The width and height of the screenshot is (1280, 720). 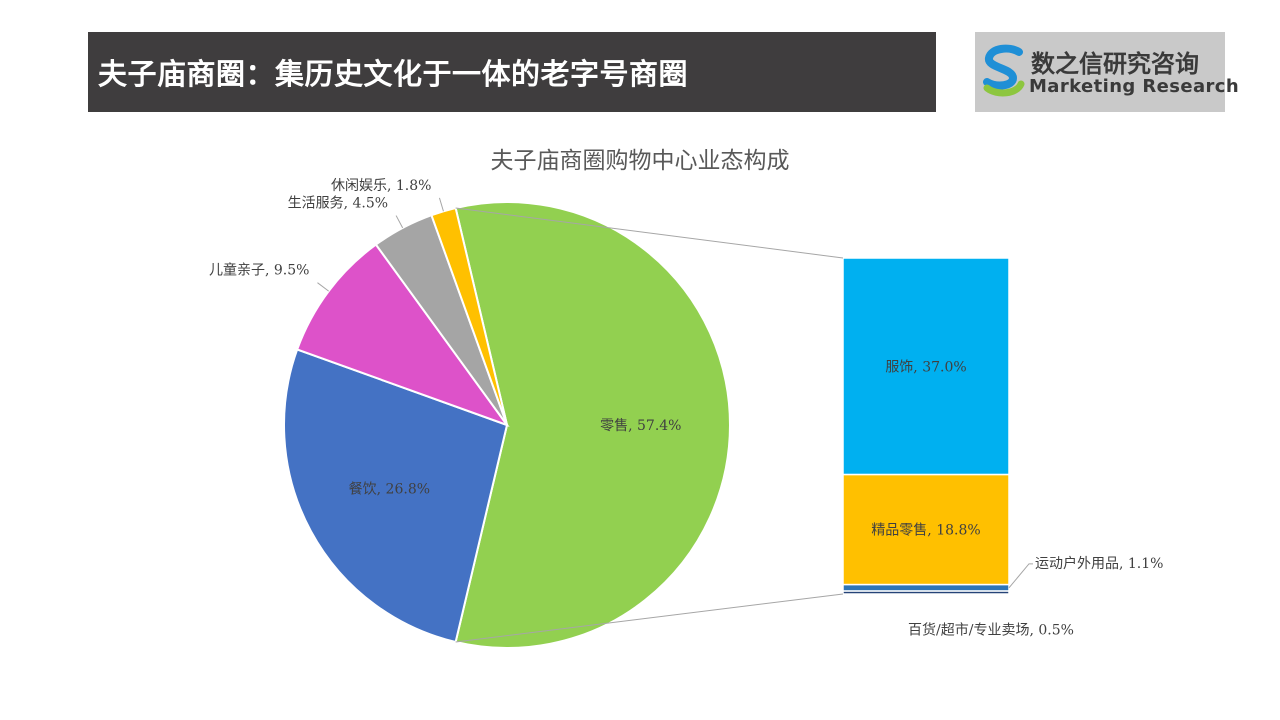 I want to click on data-label-零售: 零售, 57.4%, so click(x=640, y=426).